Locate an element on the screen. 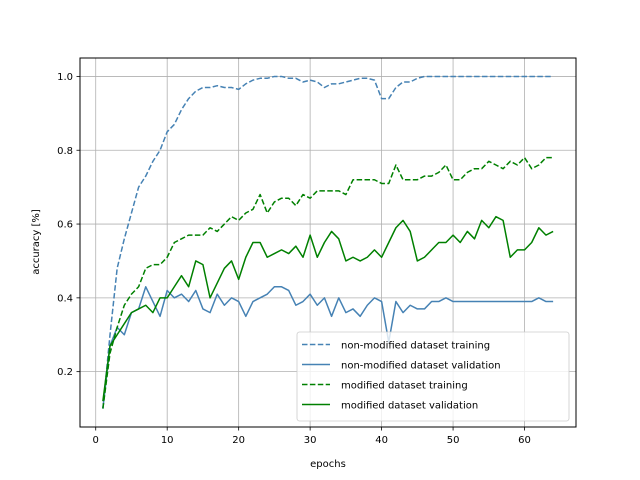 The width and height of the screenshot is (640, 480). x-tick-label: 40 is located at coordinates (381, 440).